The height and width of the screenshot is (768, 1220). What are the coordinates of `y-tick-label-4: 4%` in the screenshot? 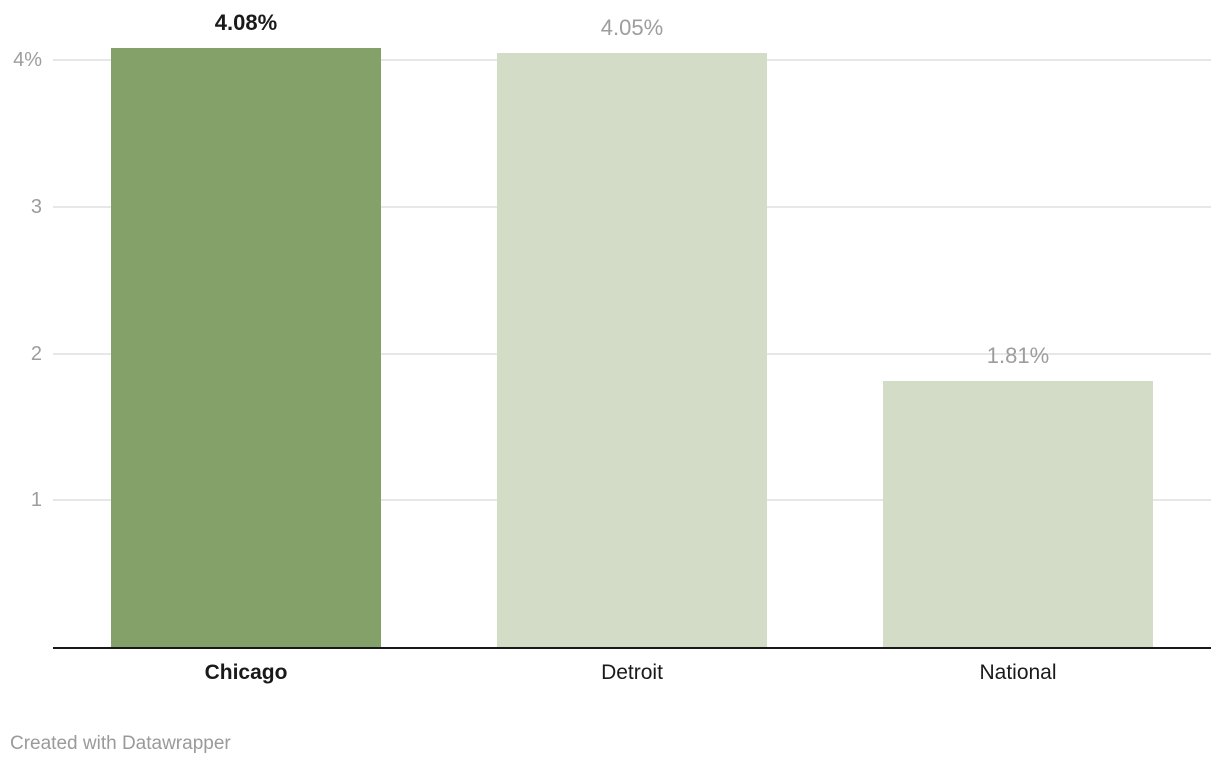 It's located at (27, 60).